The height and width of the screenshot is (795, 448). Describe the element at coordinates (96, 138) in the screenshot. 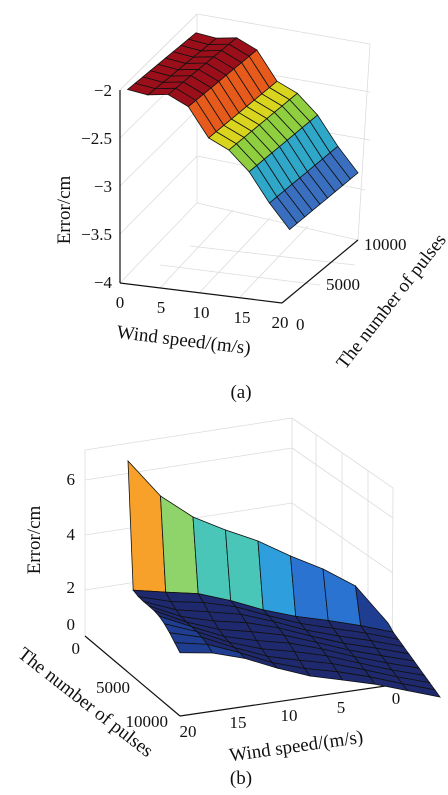

I see `panel-a-ztick-label: −2.5` at that location.